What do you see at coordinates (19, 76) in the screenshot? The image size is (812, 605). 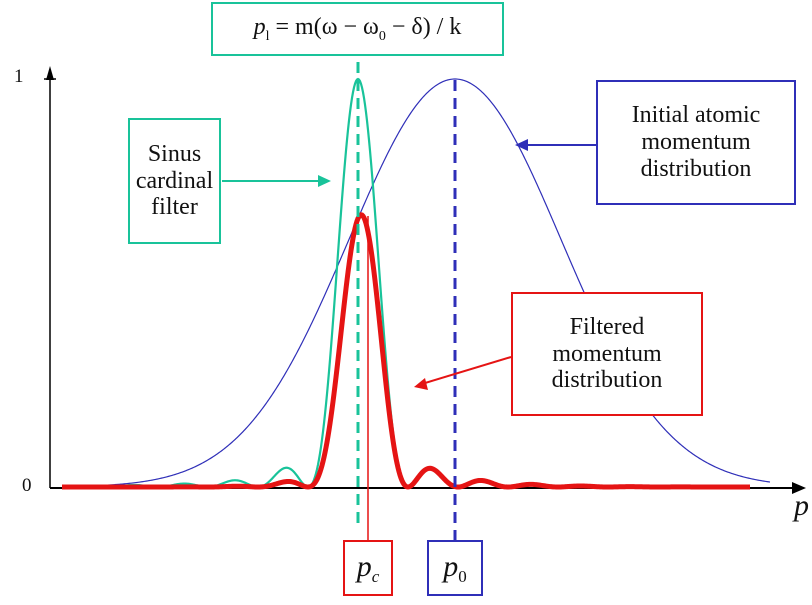 I see `y-axis-label-1: 1` at bounding box center [19, 76].